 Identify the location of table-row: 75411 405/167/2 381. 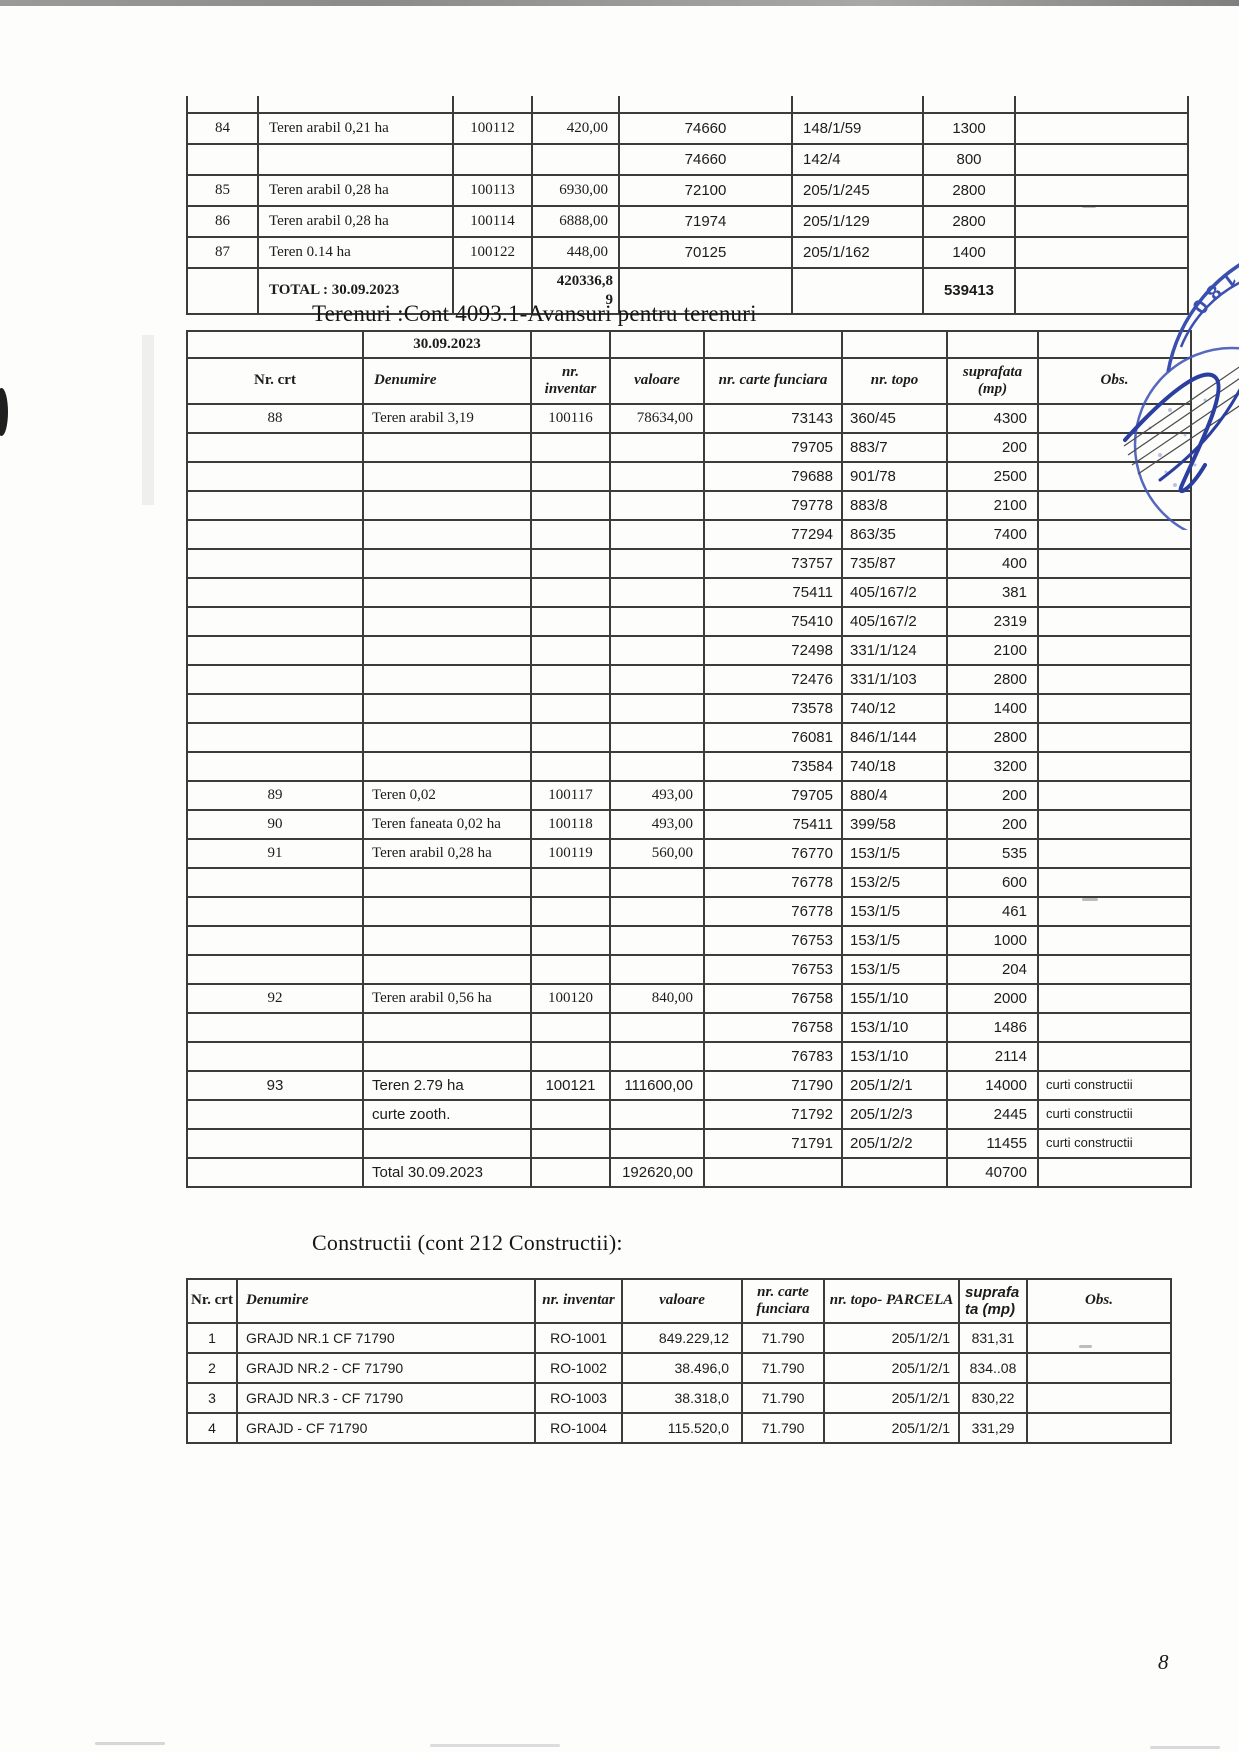
(689, 592).